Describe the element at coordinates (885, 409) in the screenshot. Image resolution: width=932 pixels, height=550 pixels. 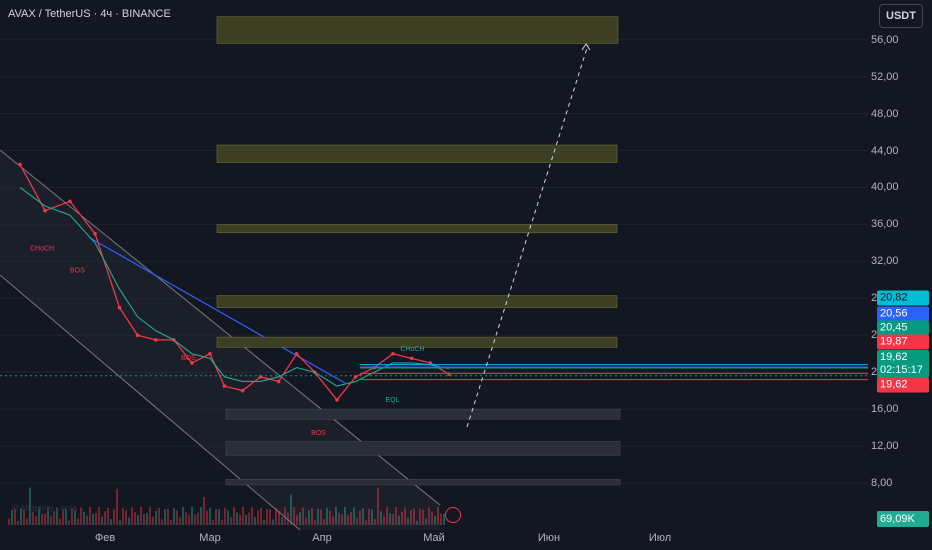
I see `y-tick-label: 16,00` at that location.